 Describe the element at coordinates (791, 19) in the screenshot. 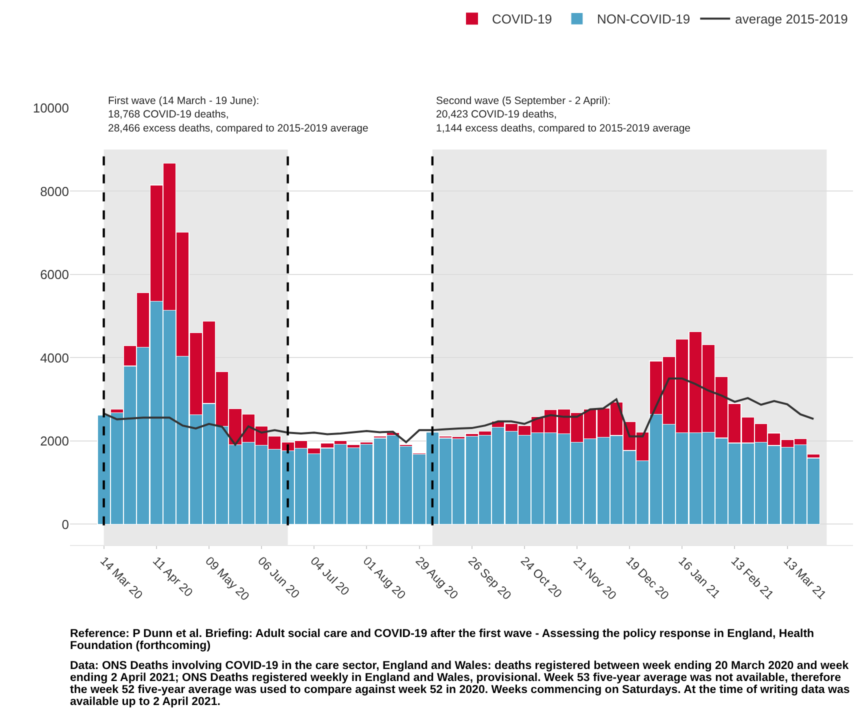

I see `legend-label: average 2015-2019` at that location.